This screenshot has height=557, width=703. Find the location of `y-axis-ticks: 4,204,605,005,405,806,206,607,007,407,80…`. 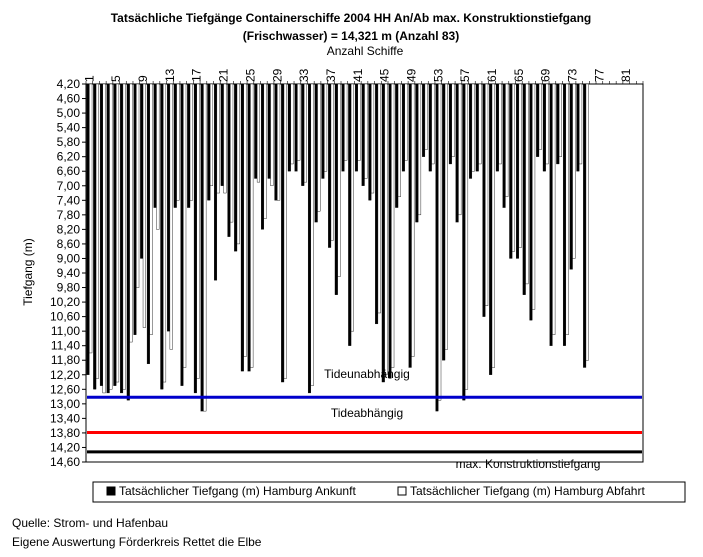

y-axis-ticks: 4,204,605,005,405,806,206,607,007,407,80… is located at coordinates (68, 273).